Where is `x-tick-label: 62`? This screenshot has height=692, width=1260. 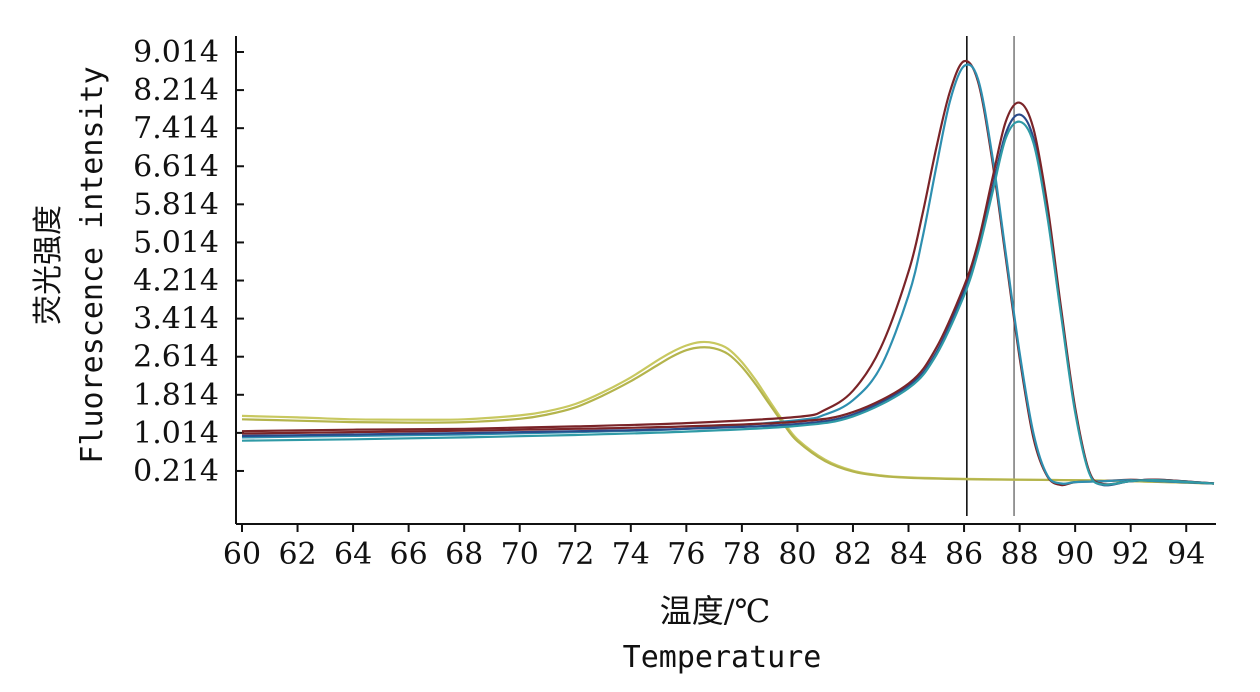
x-tick-label: 62 is located at coordinates (297, 554).